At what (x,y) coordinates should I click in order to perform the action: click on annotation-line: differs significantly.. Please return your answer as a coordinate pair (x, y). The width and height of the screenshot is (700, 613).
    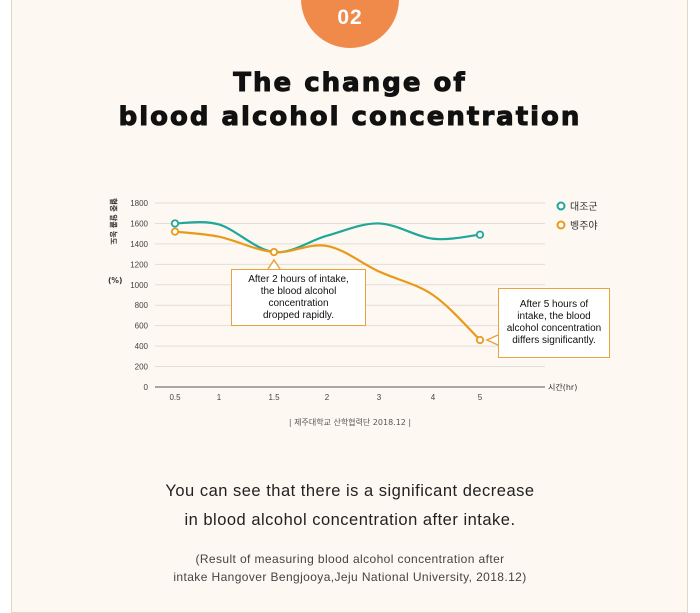
    Looking at the image, I should click on (554, 340).